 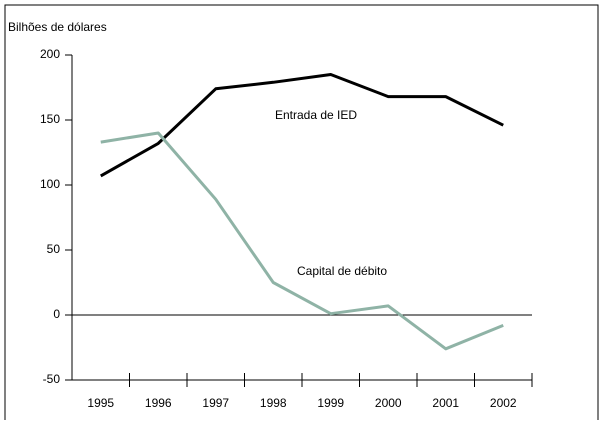 I want to click on x-tick-label: 1998, so click(x=273, y=403).